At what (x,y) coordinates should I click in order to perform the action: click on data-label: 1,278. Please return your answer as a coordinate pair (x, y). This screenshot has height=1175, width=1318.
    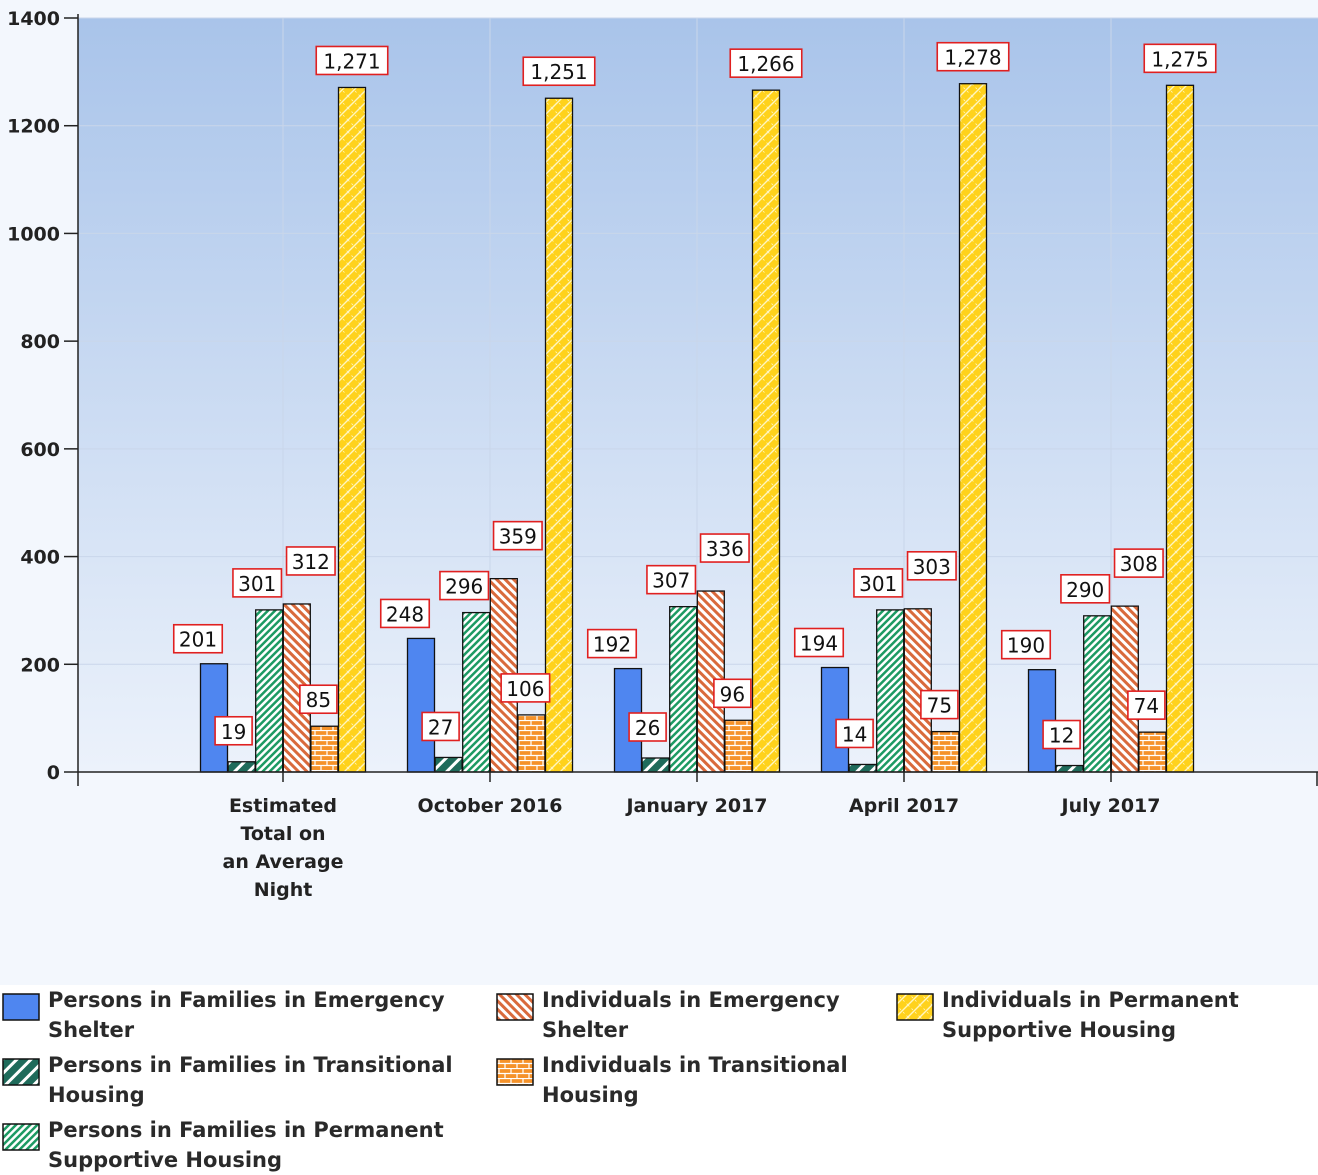
    Looking at the image, I should click on (973, 56).